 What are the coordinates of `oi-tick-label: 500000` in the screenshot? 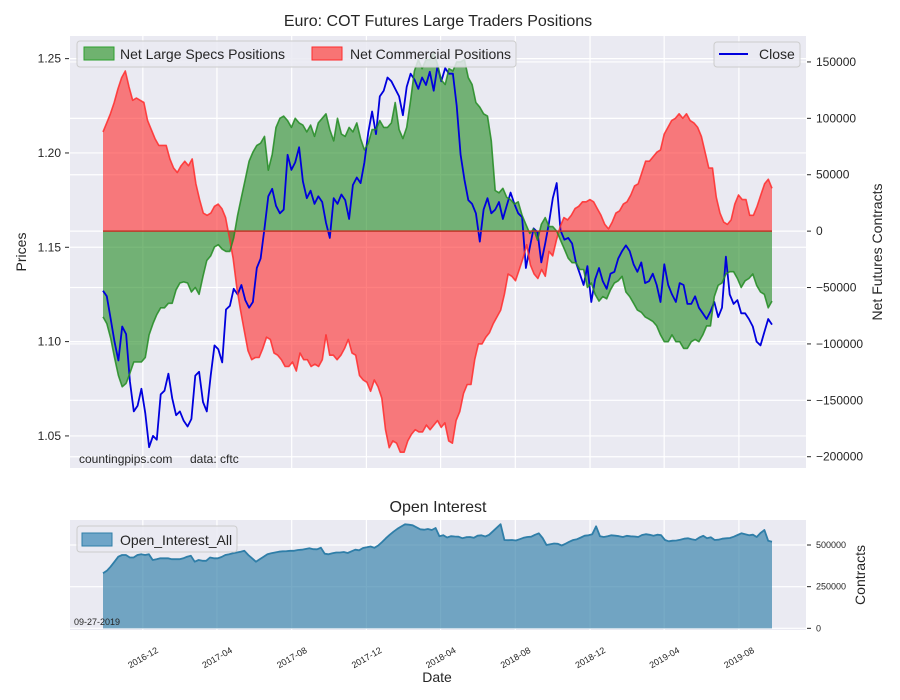 It's located at (831, 545).